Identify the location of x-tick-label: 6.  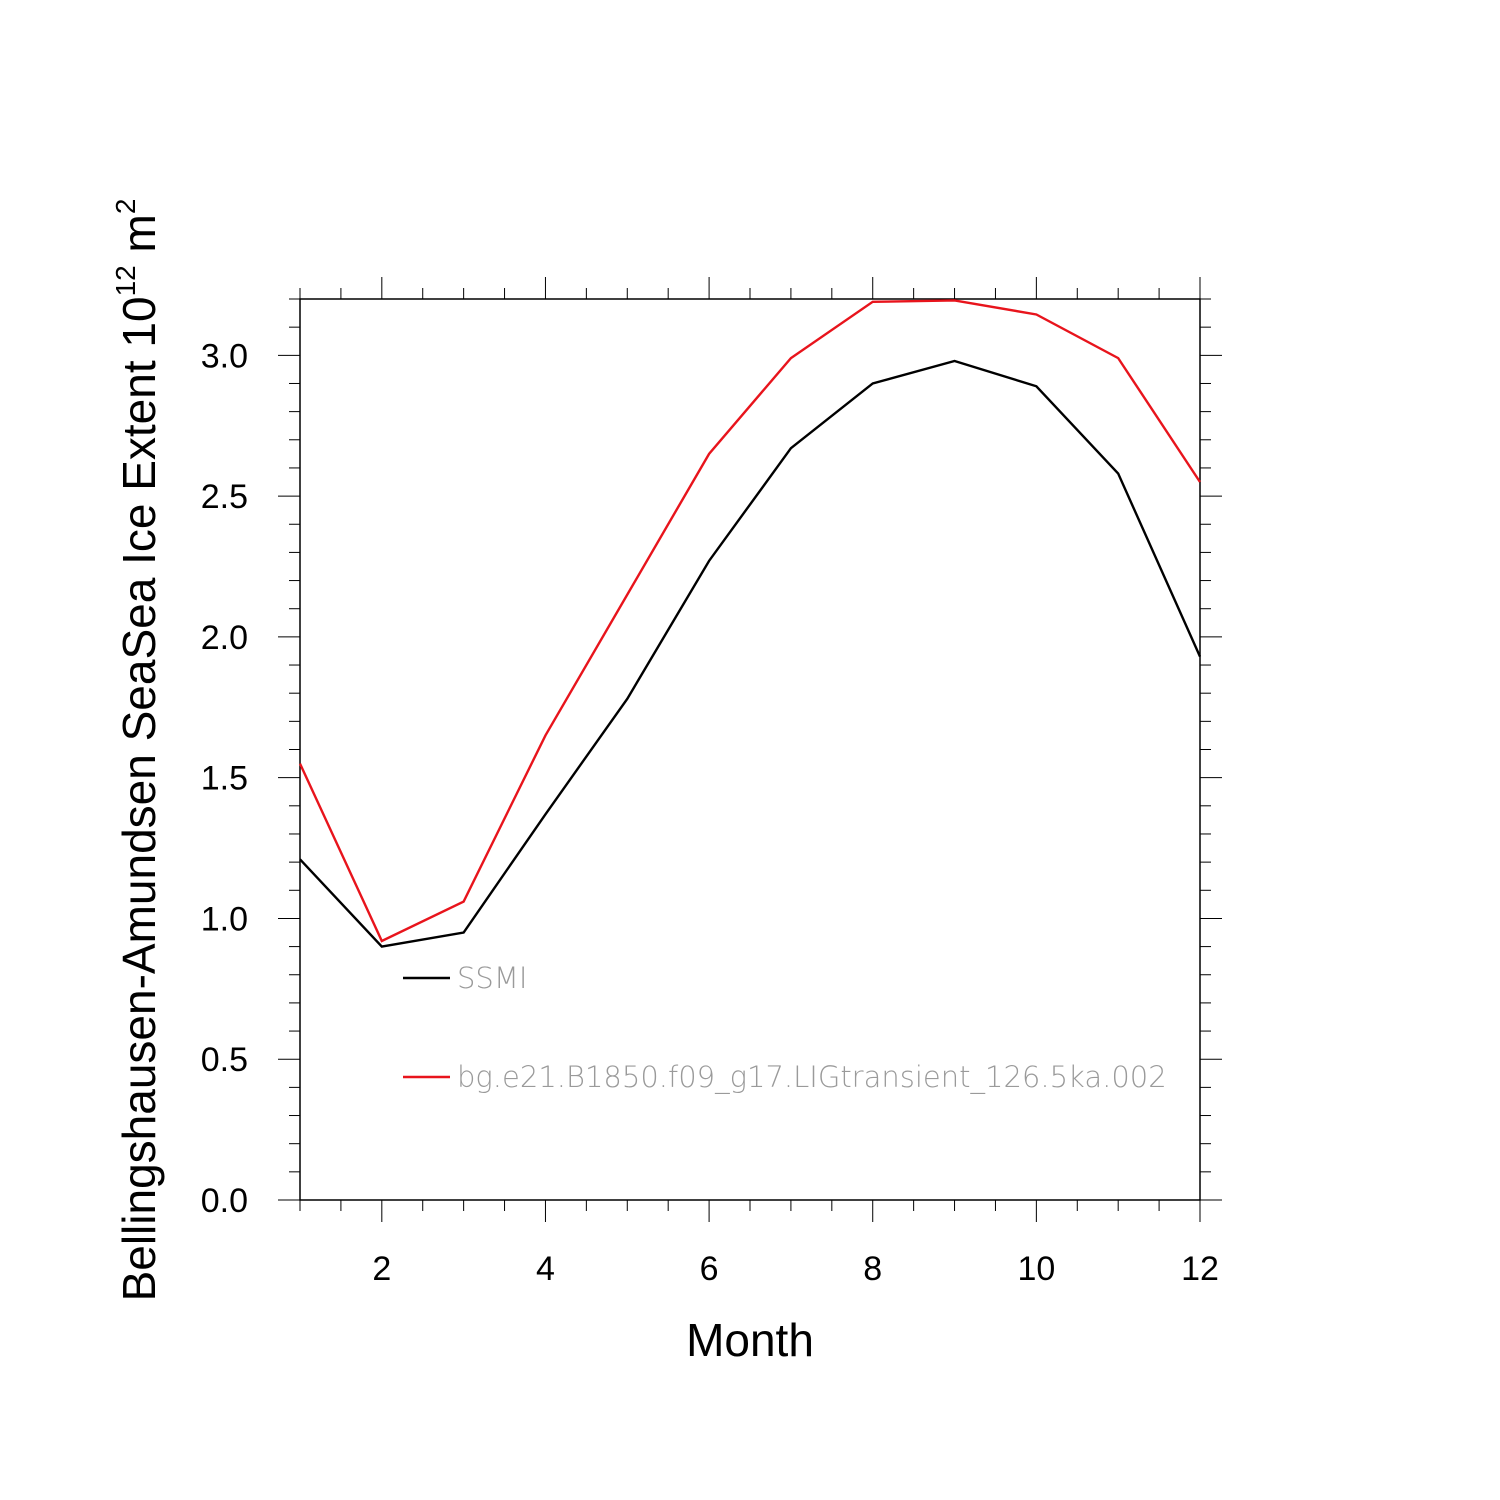
(709, 1269).